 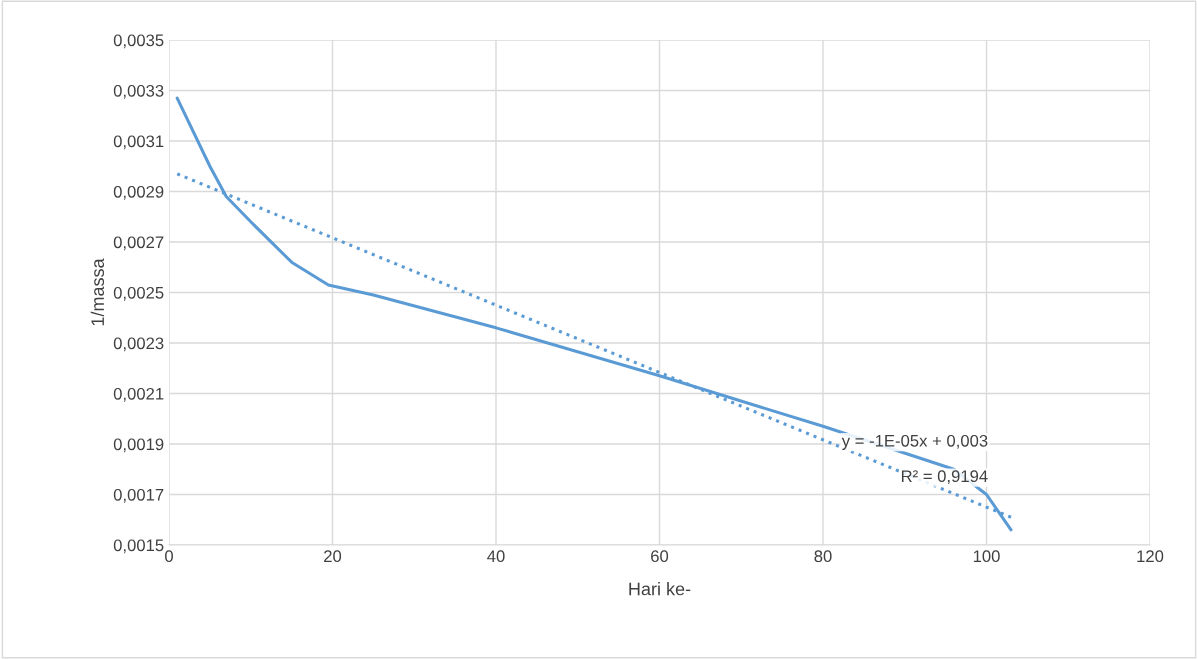 What do you see at coordinates (496, 556) in the screenshot?
I see `x-tick-label: 40` at bounding box center [496, 556].